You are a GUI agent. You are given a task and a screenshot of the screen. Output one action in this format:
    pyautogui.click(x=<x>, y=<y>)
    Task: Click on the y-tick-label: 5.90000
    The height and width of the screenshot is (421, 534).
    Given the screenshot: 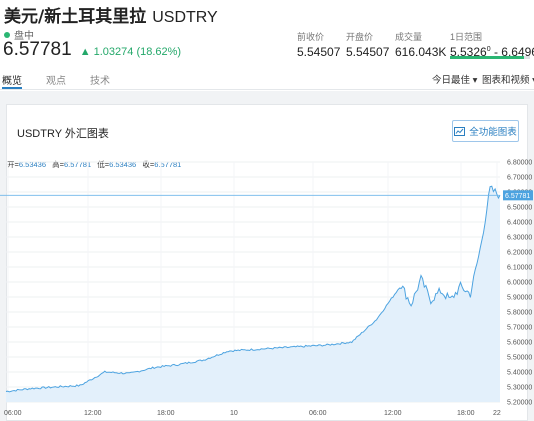 What is the action you would take?
    pyautogui.click(x=519, y=298)
    